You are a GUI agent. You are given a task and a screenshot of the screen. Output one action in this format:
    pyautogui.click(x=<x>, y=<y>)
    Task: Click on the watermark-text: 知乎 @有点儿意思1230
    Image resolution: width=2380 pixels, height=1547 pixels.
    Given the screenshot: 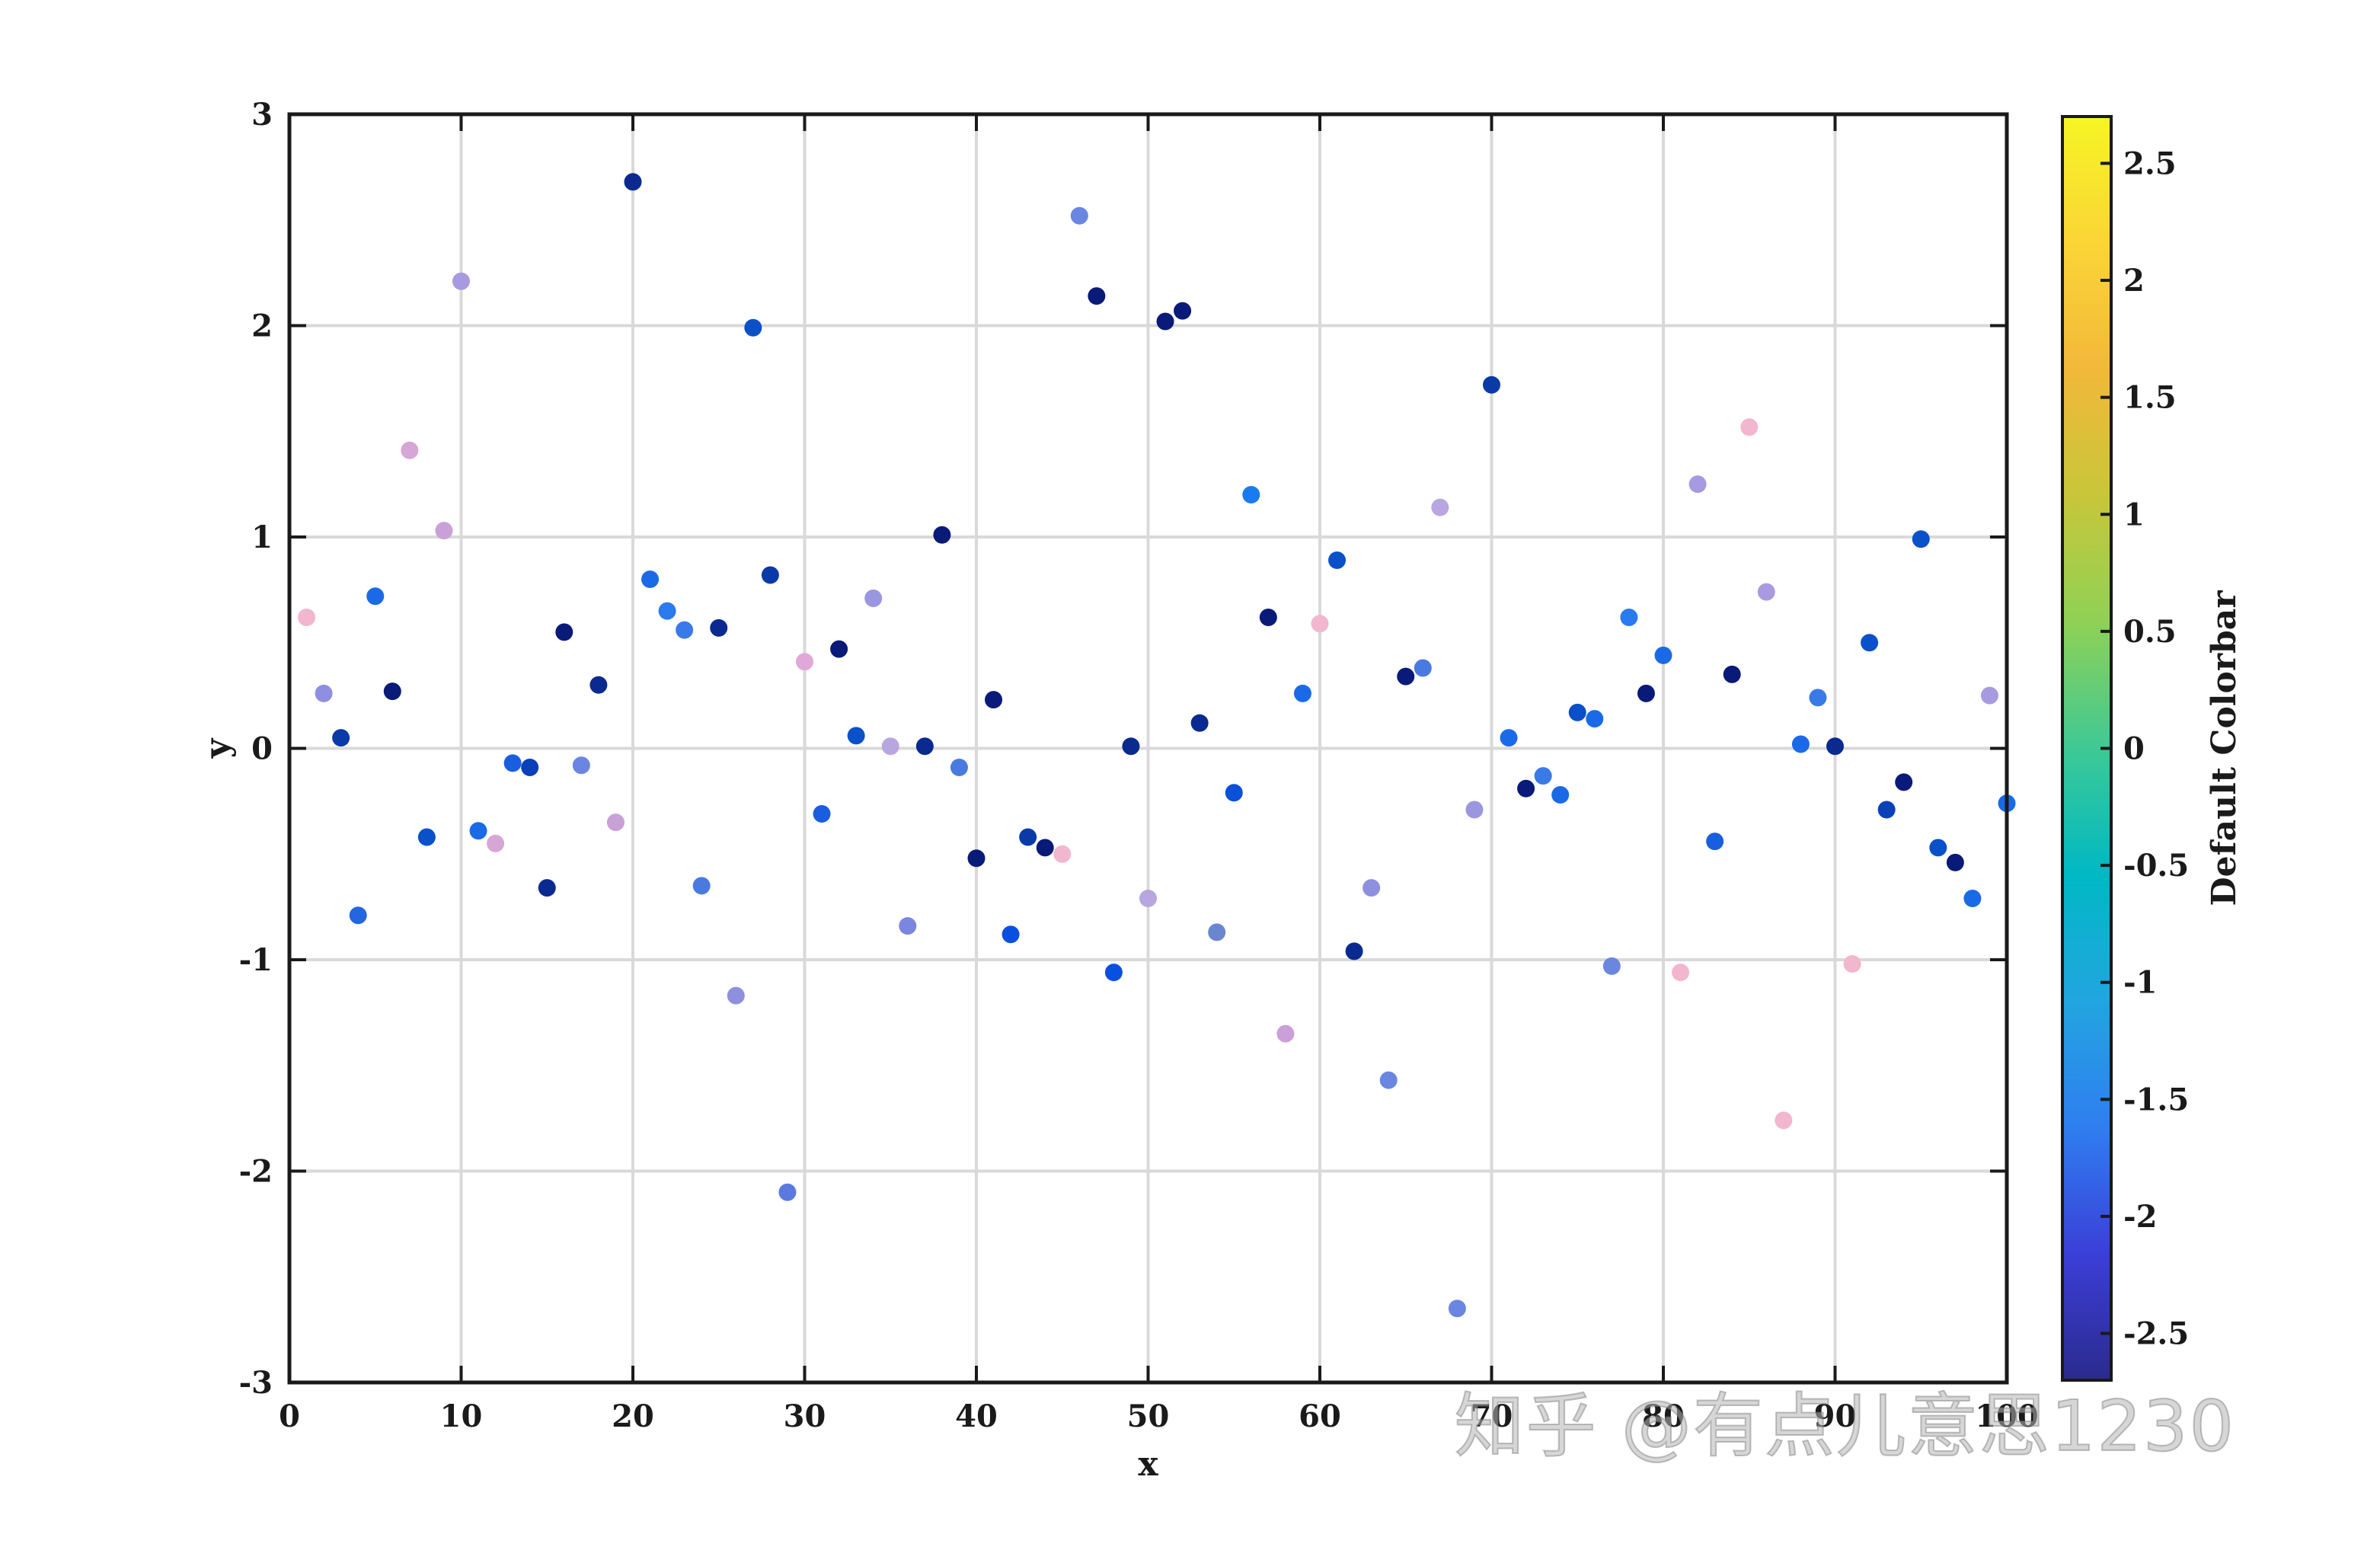 What is the action you would take?
    pyautogui.click(x=1845, y=1426)
    